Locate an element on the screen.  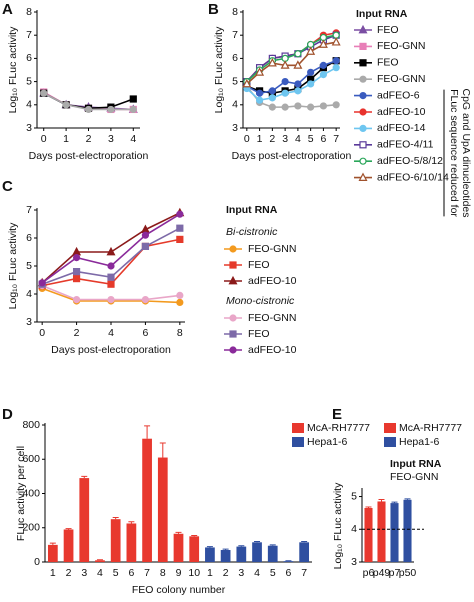
y-tick-label: 200 is located at coordinates (31, 528).